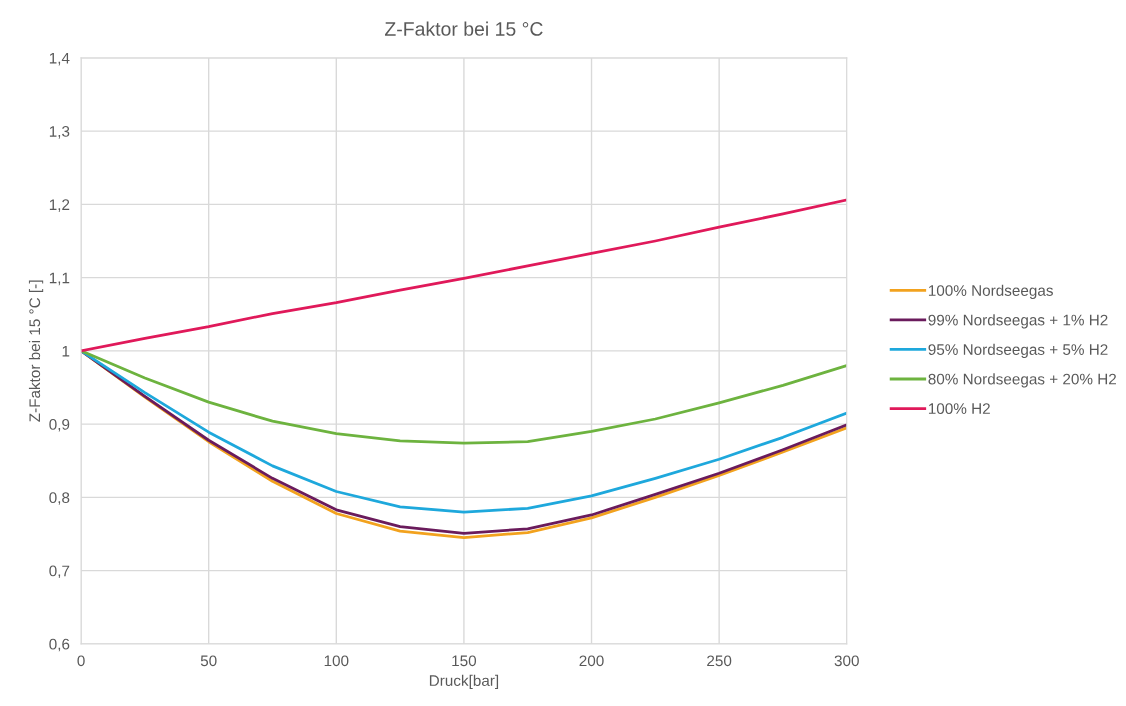 The image size is (1126, 706). What do you see at coordinates (464, 682) in the screenshot?
I see `x-axis-title: Druck[bar]` at bounding box center [464, 682].